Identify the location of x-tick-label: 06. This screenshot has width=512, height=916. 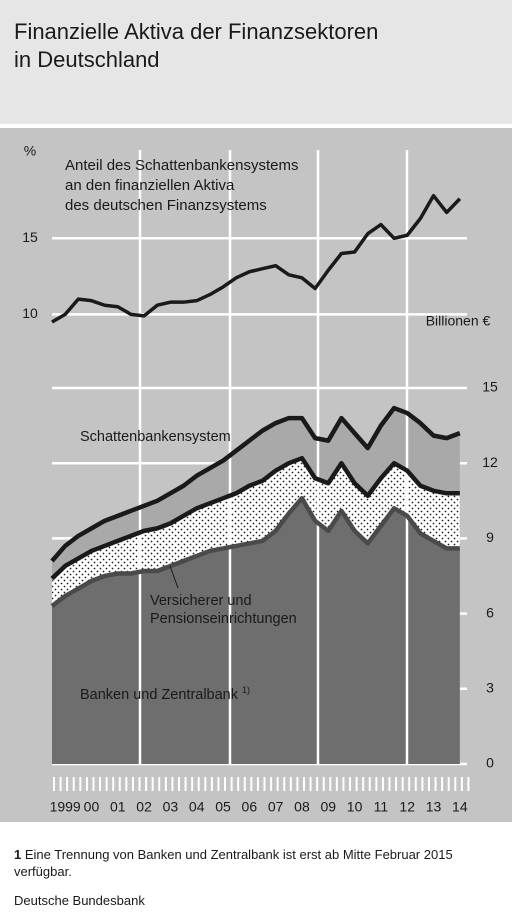
(250, 807).